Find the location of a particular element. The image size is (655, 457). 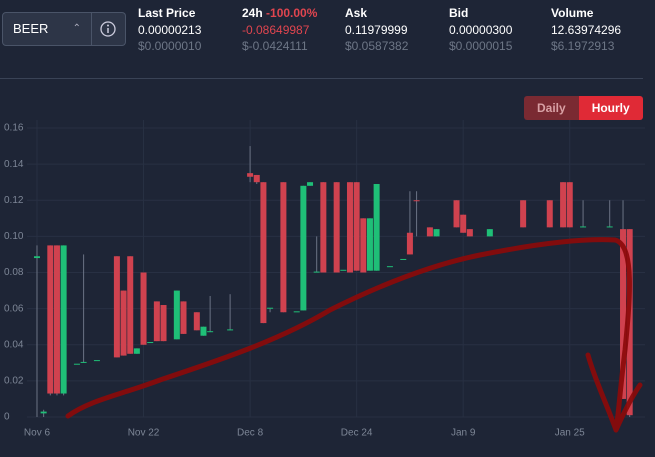

stat-label: Volume is located at coordinates (572, 13).